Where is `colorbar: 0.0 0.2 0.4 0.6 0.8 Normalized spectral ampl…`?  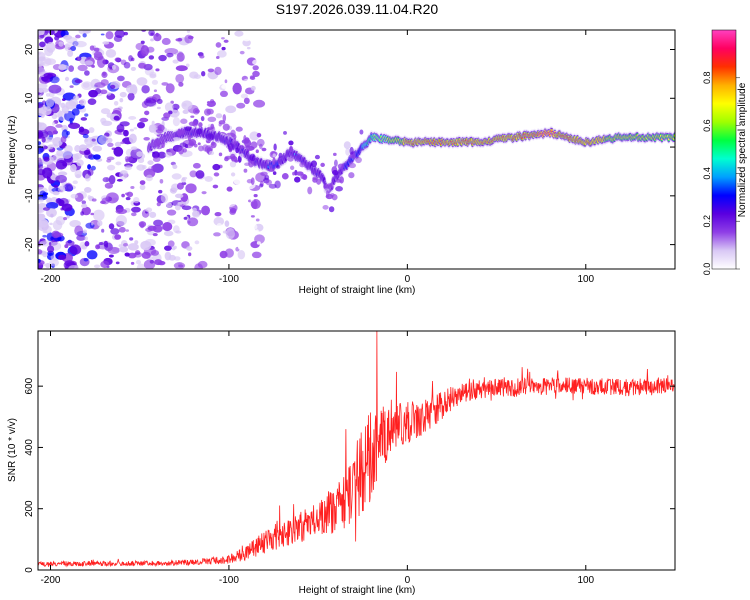
colorbar: 0.0 0.2 0.4 0.6 0.8 Normalized spectral ampl… is located at coordinates (725, 152).